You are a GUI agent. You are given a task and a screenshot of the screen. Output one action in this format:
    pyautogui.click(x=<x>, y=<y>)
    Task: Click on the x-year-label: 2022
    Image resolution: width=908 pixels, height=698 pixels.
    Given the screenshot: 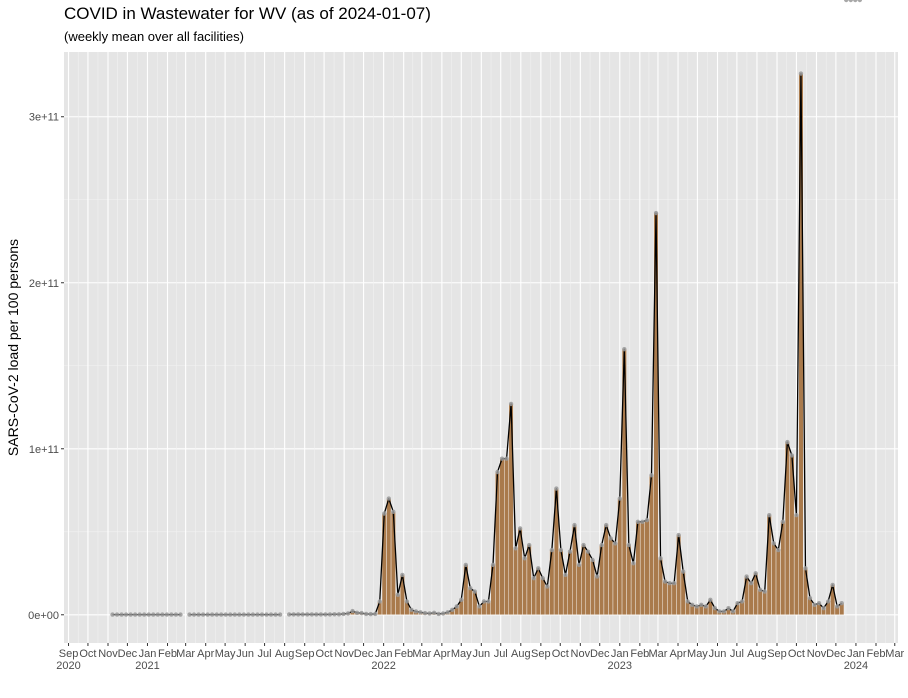 What is the action you would take?
    pyautogui.click(x=383, y=666)
    